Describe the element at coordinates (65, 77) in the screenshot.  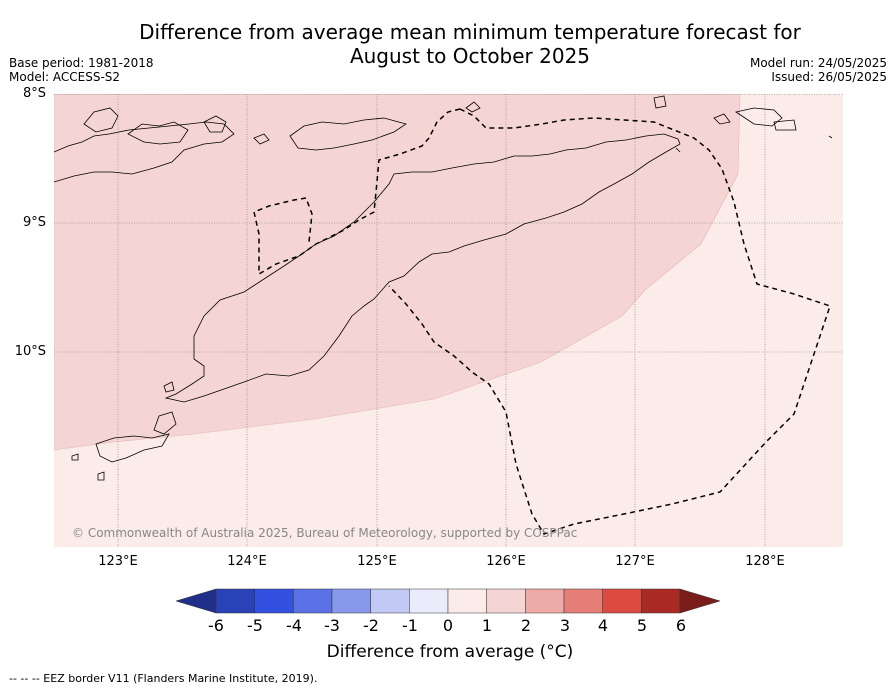
I see `model-name: Model: ACCESS-S2` at that location.